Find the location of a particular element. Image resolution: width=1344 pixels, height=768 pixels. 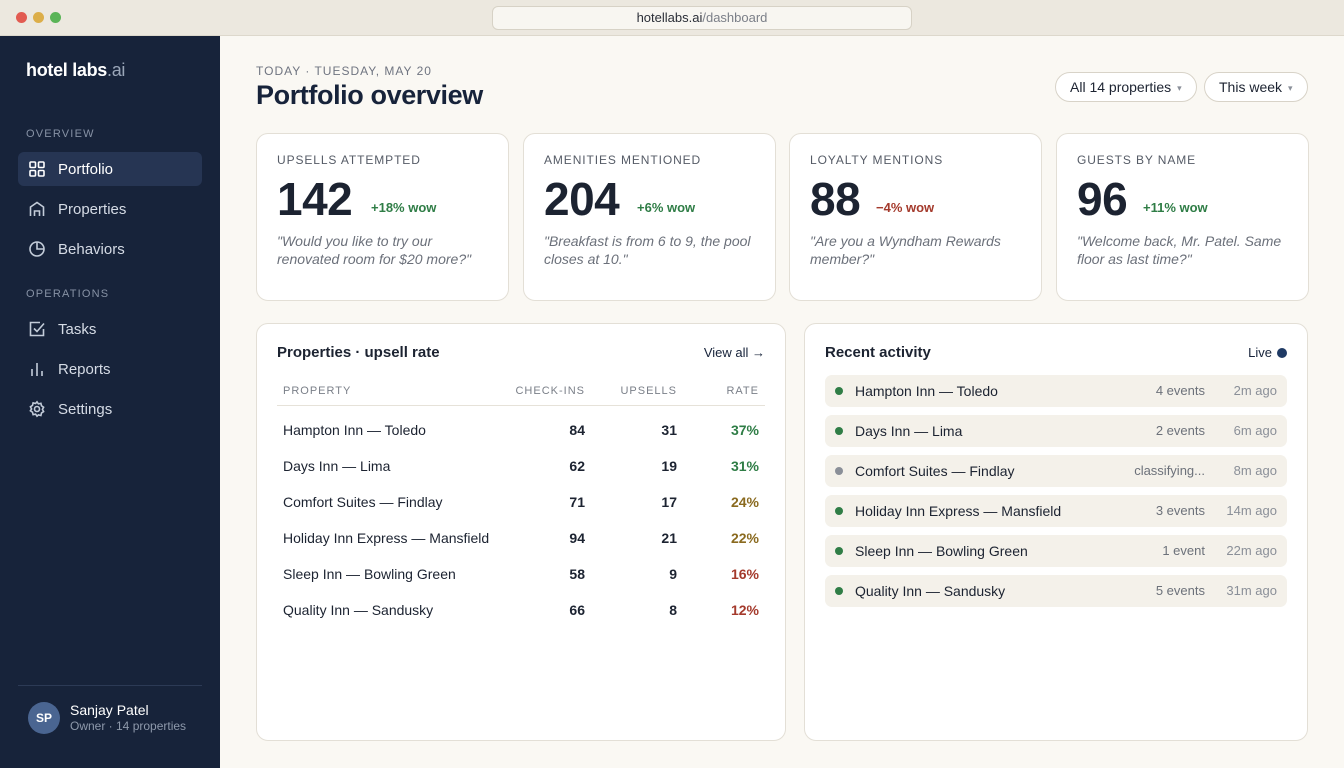

column-header-property: PROPERTY is located at coordinates (317, 391).